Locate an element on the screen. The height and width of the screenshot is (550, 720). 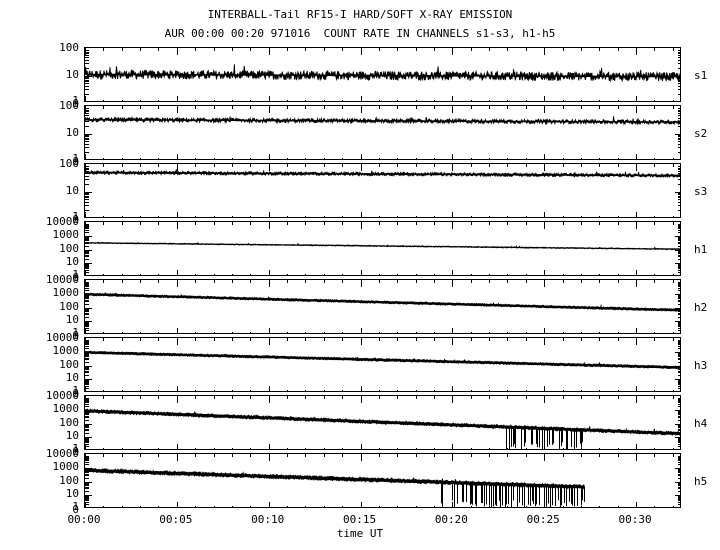
channel-label-h4: h4 is located at coordinates (701, 423).